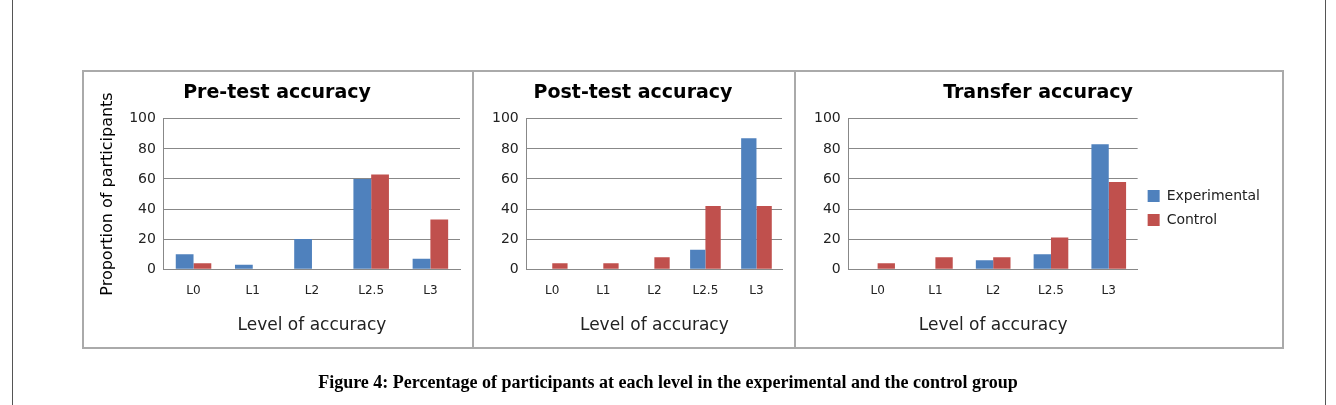  Describe the element at coordinates (277, 91) in the screenshot. I see `chart-title: Pre-test accuracy` at that location.